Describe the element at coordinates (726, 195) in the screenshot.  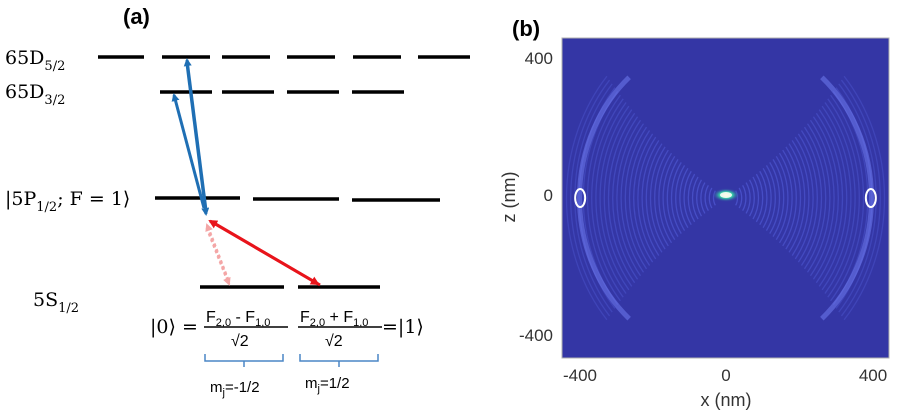
I see `center-core` at that location.